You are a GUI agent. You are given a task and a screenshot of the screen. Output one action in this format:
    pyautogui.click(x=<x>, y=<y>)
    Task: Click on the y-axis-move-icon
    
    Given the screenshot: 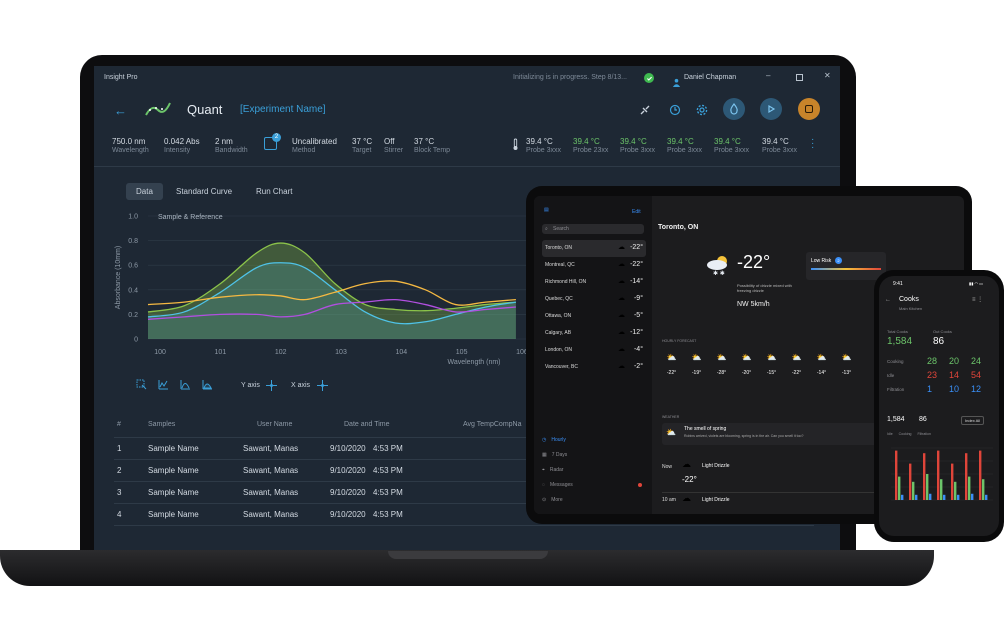 What is the action you would take?
    pyautogui.click(x=271, y=388)
    